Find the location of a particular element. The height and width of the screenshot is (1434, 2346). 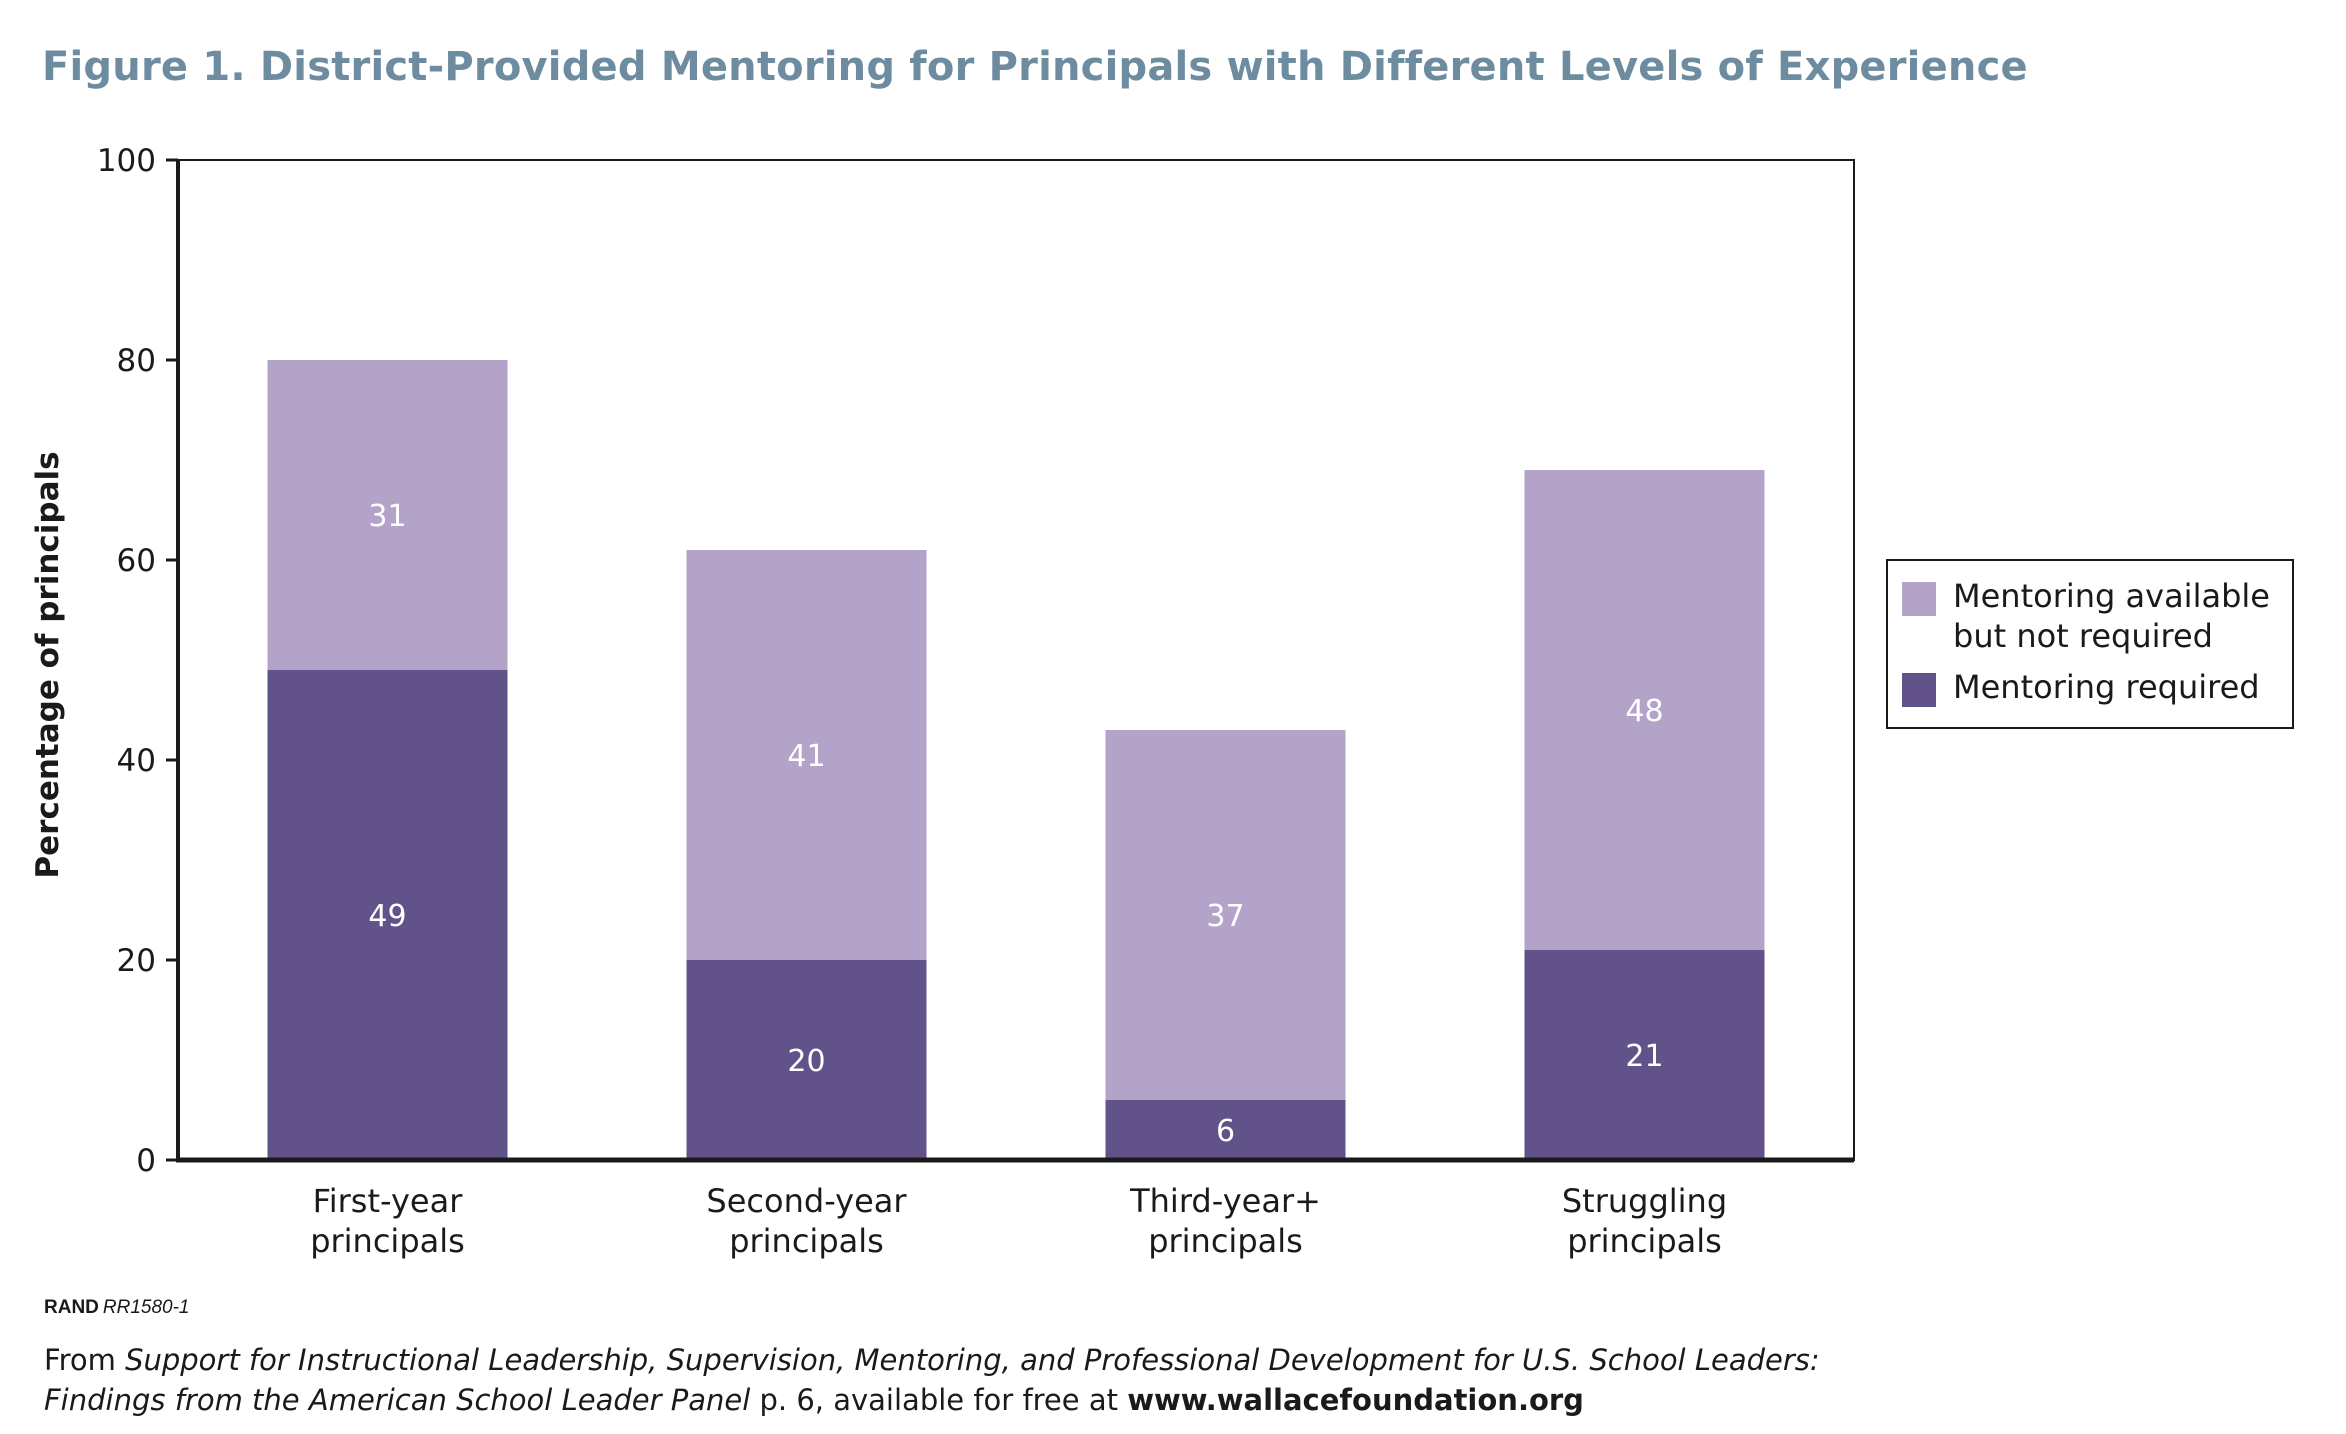

legend-label: Mentoring available but not required is located at coordinates (2111, 616).